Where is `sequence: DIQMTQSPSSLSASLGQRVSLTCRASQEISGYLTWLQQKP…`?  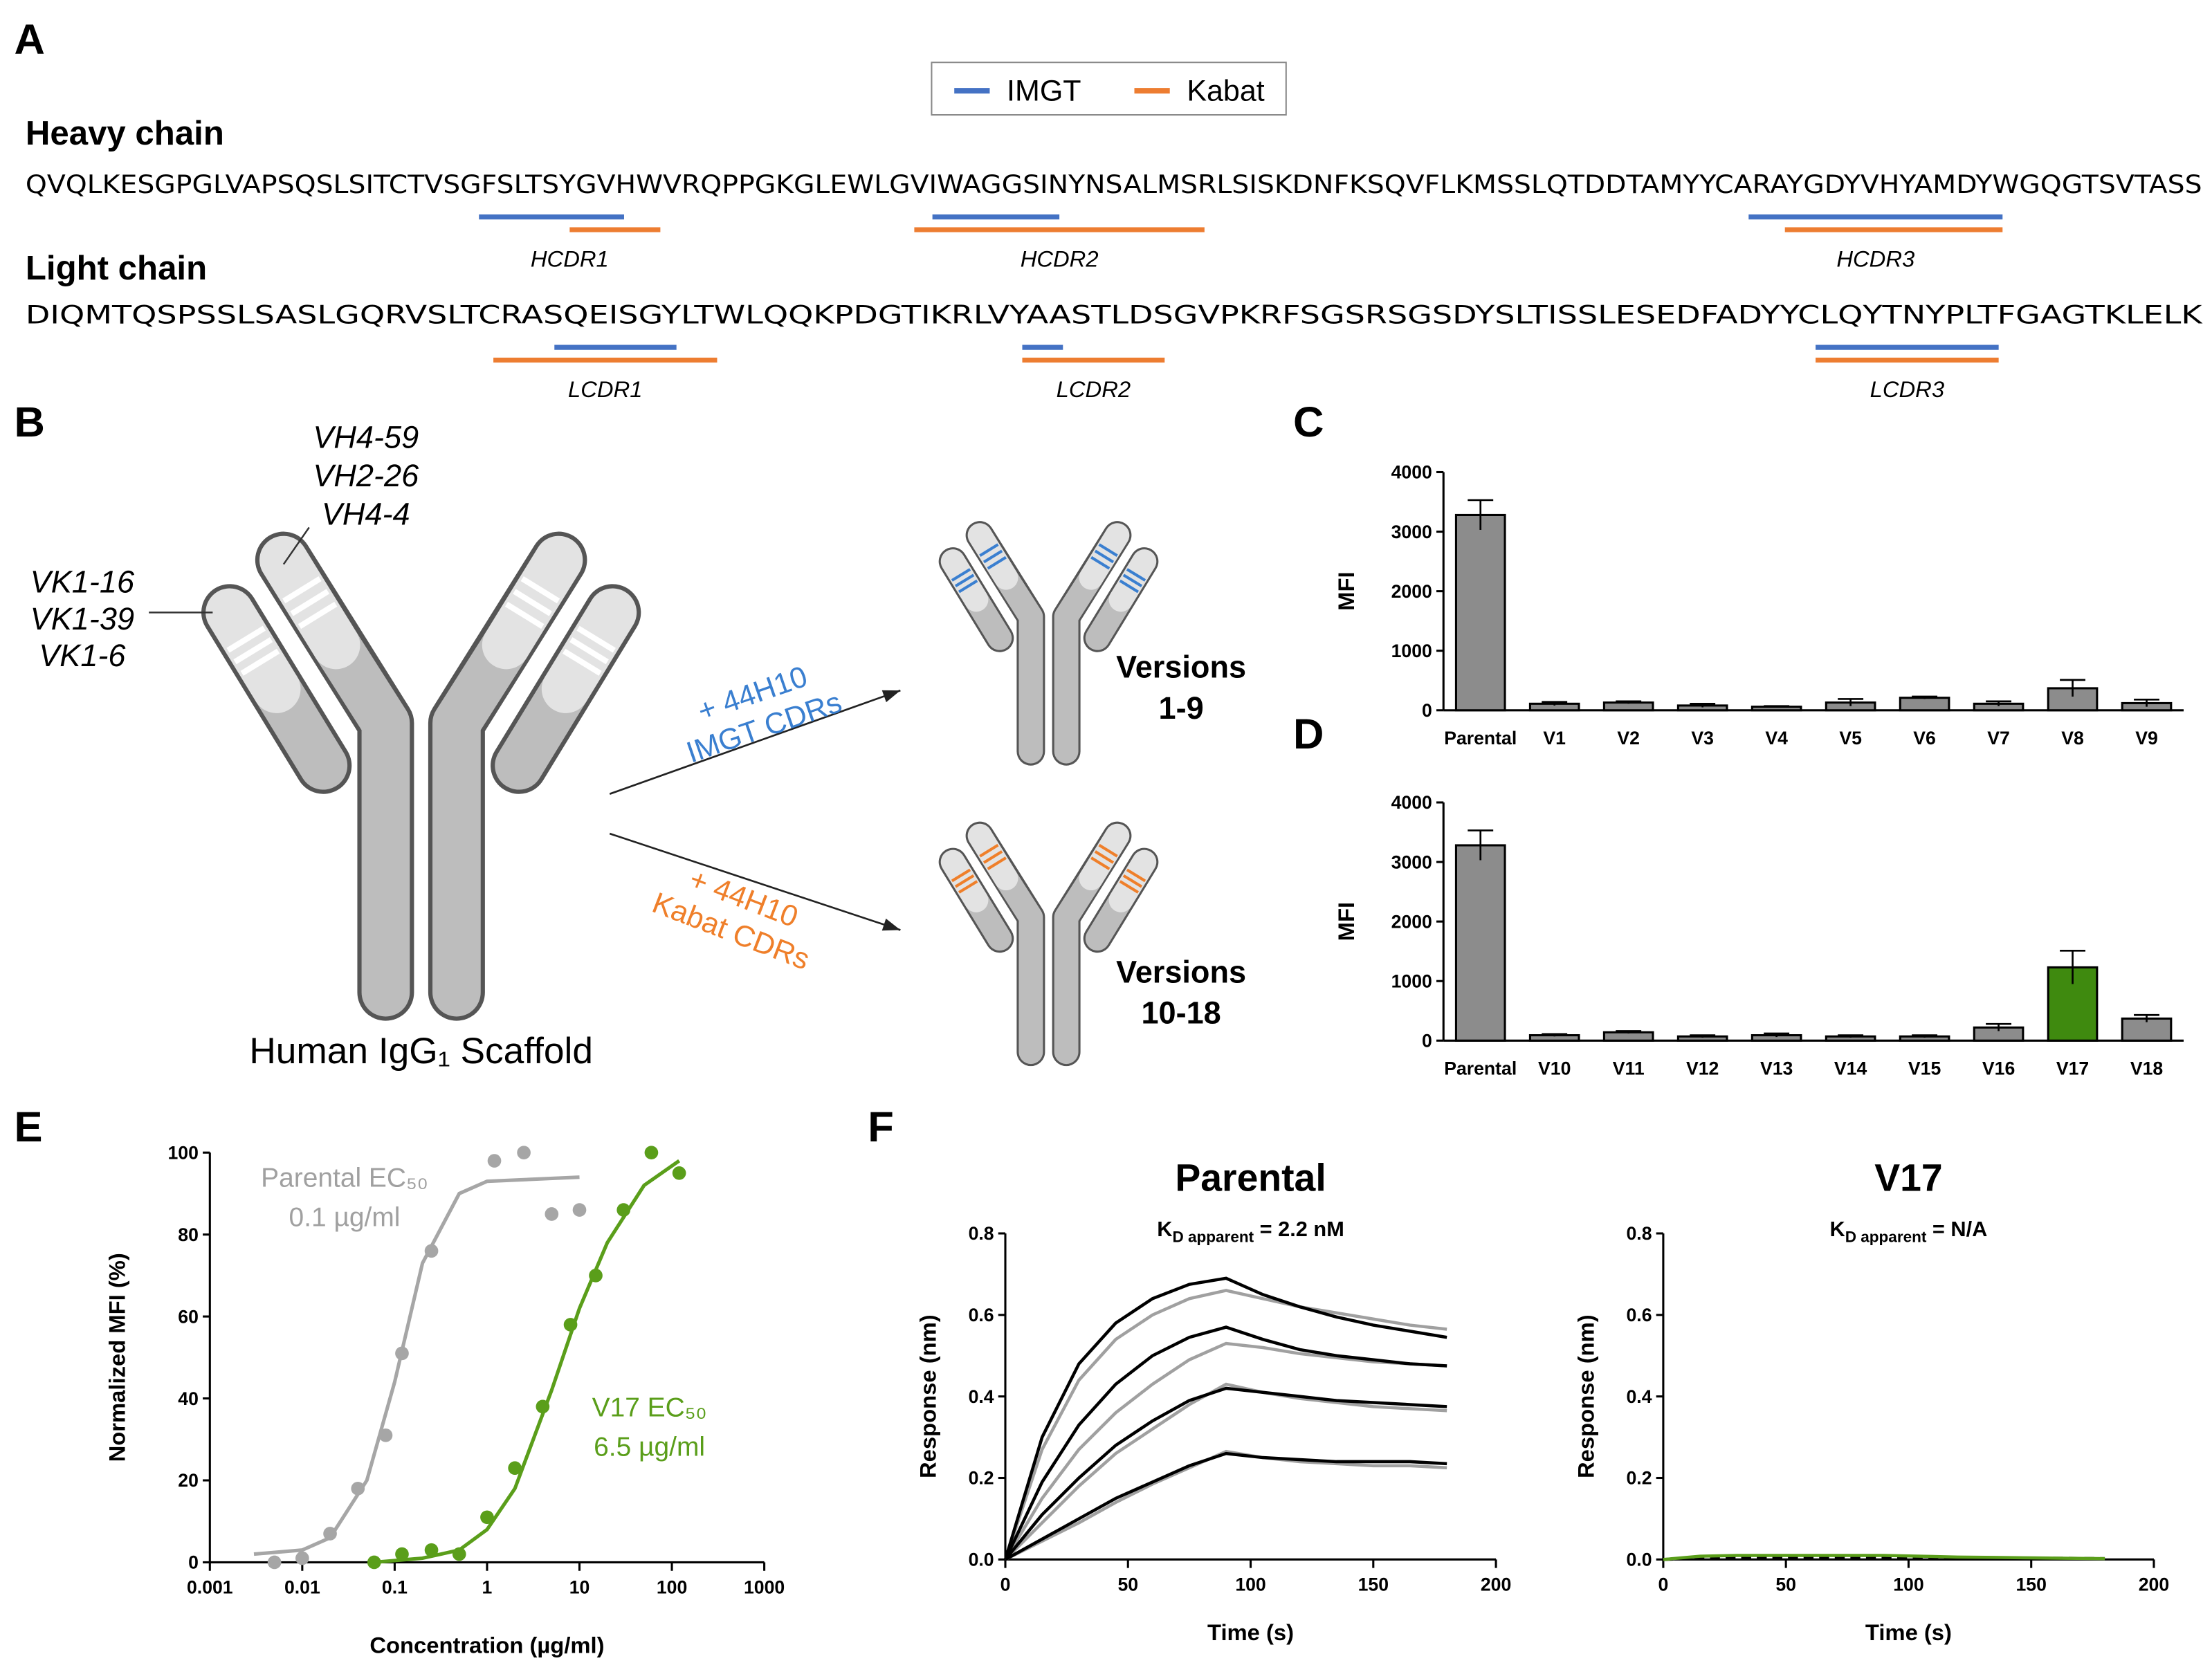 sequence: DIQMTQSPSSLSASLGQRVSLTCRASQEISGYLTWLQQKP… is located at coordinates (1114, 315).